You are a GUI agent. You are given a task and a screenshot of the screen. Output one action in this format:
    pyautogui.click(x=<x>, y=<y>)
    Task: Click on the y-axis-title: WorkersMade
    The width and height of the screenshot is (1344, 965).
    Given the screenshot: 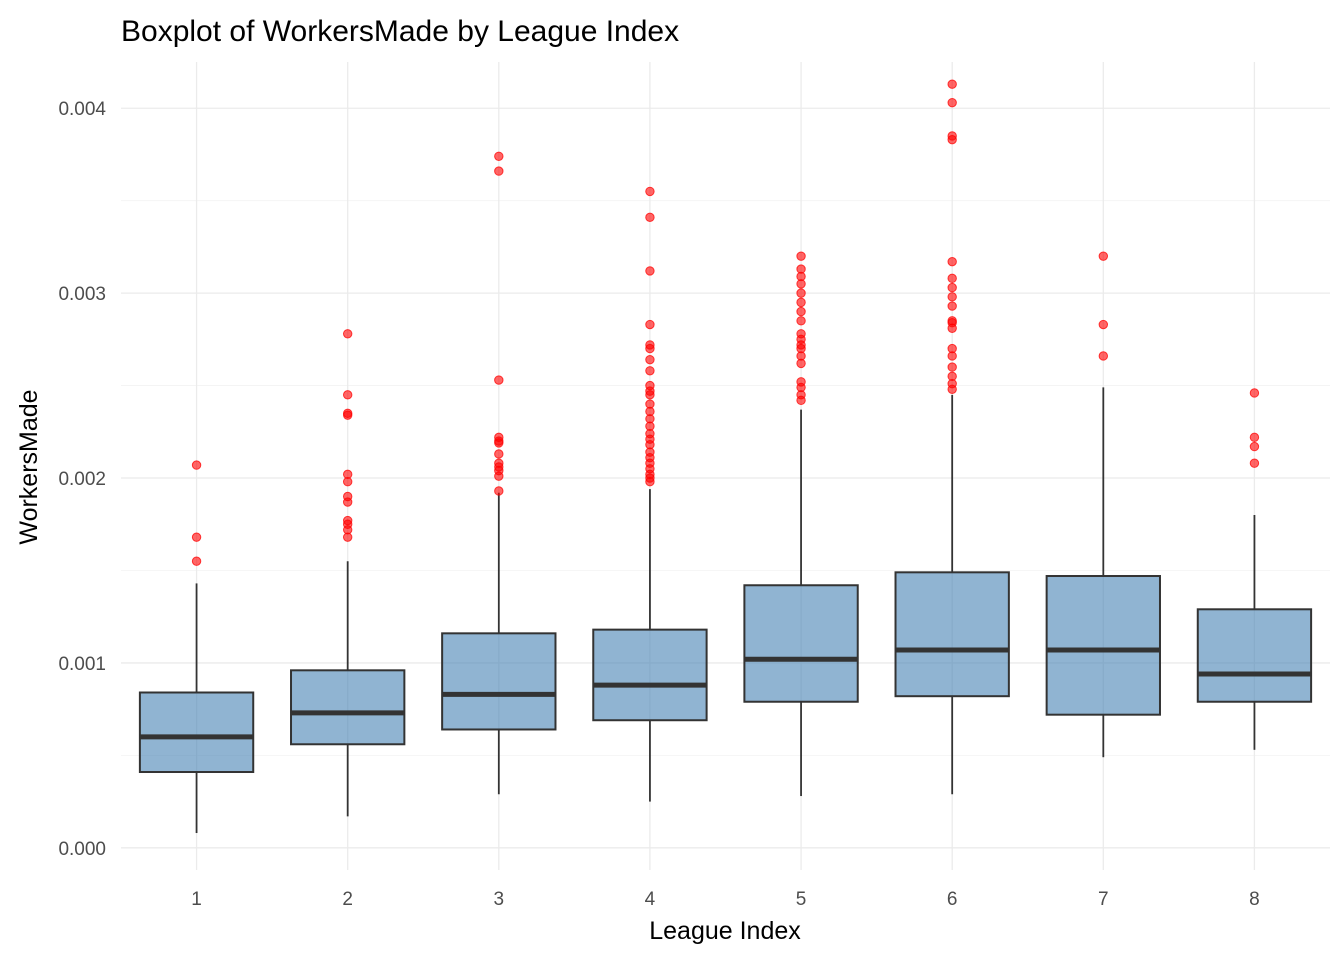 What is the action you would take?
    pyautogui.click(x=29, y=466)
    